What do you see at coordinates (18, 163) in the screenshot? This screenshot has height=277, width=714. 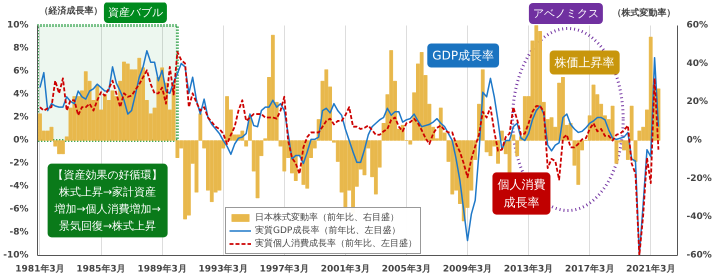 I see `y-tick-label: -2%` at bounding box center [18, 163].